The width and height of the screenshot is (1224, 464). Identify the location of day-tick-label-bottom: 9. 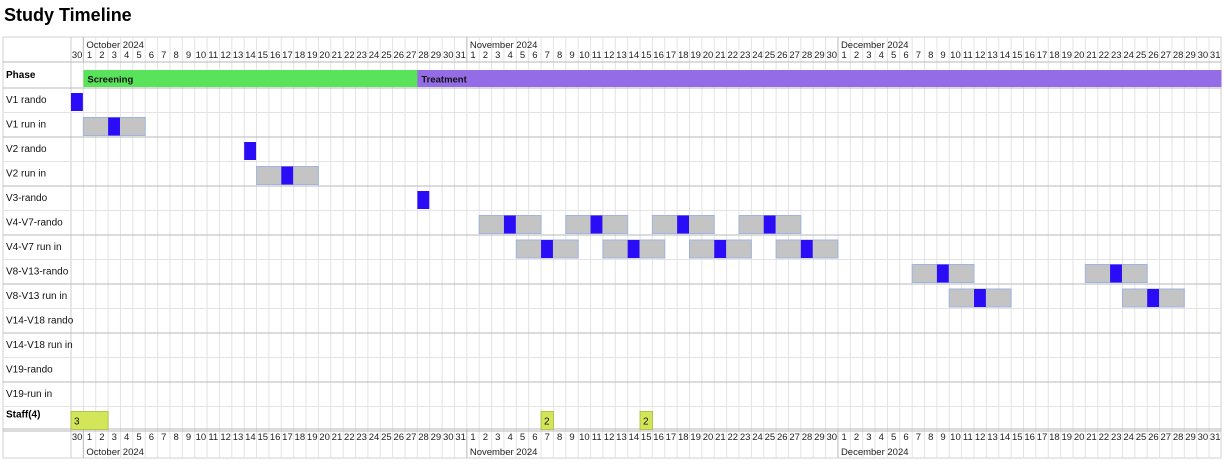
(942, 437).